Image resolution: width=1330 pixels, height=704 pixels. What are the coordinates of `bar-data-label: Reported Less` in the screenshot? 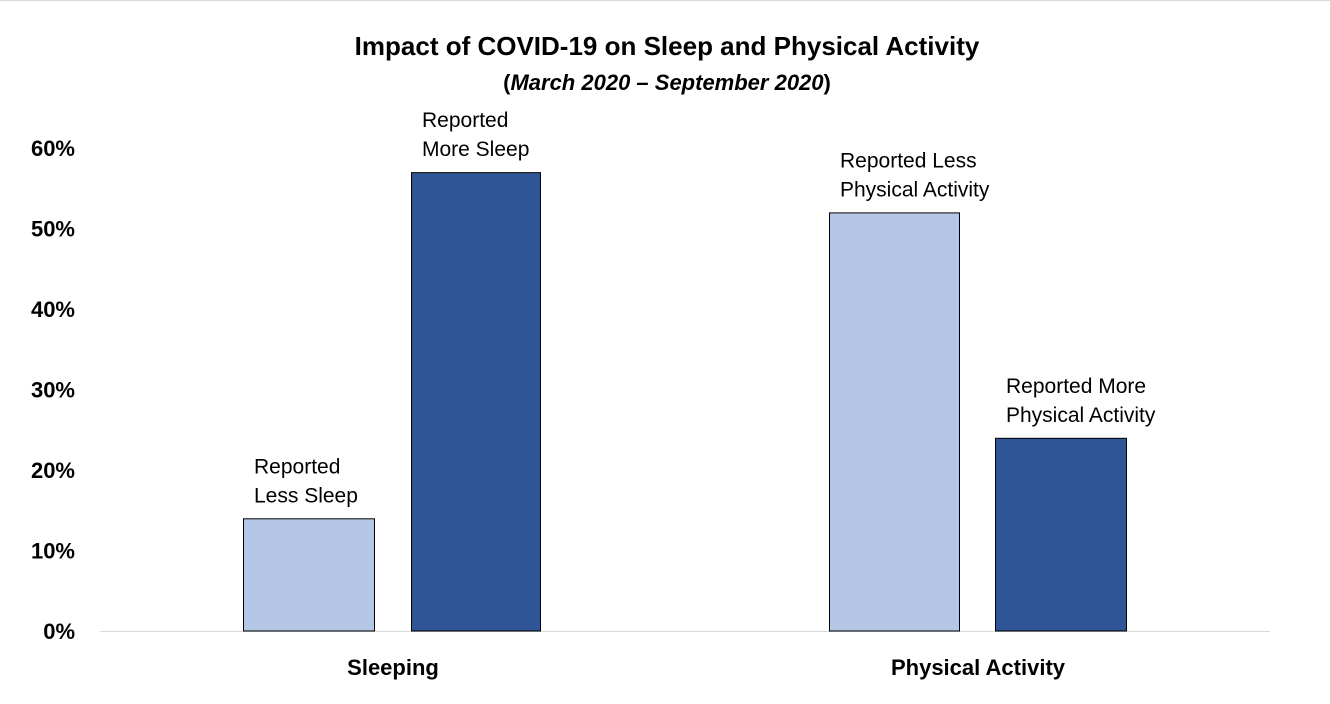 It's located at (908, 160).